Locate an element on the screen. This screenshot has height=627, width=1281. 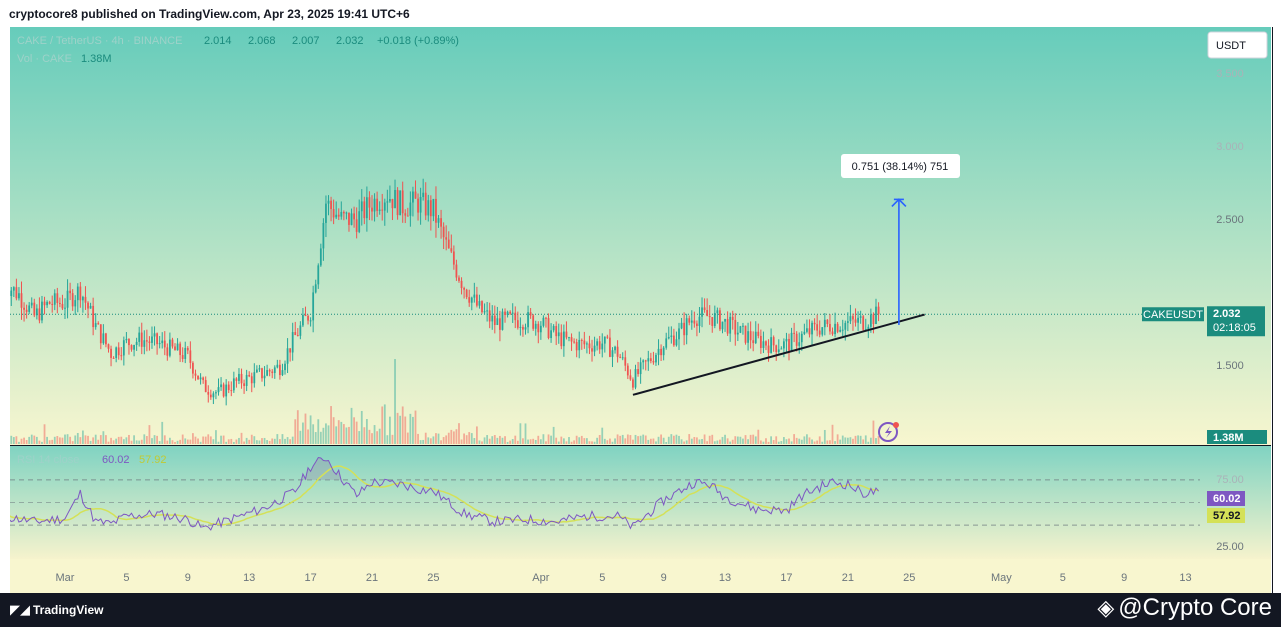
price-axis: 3.500 3.000 2.500 1.500 is located at coordinates (1230, 220).